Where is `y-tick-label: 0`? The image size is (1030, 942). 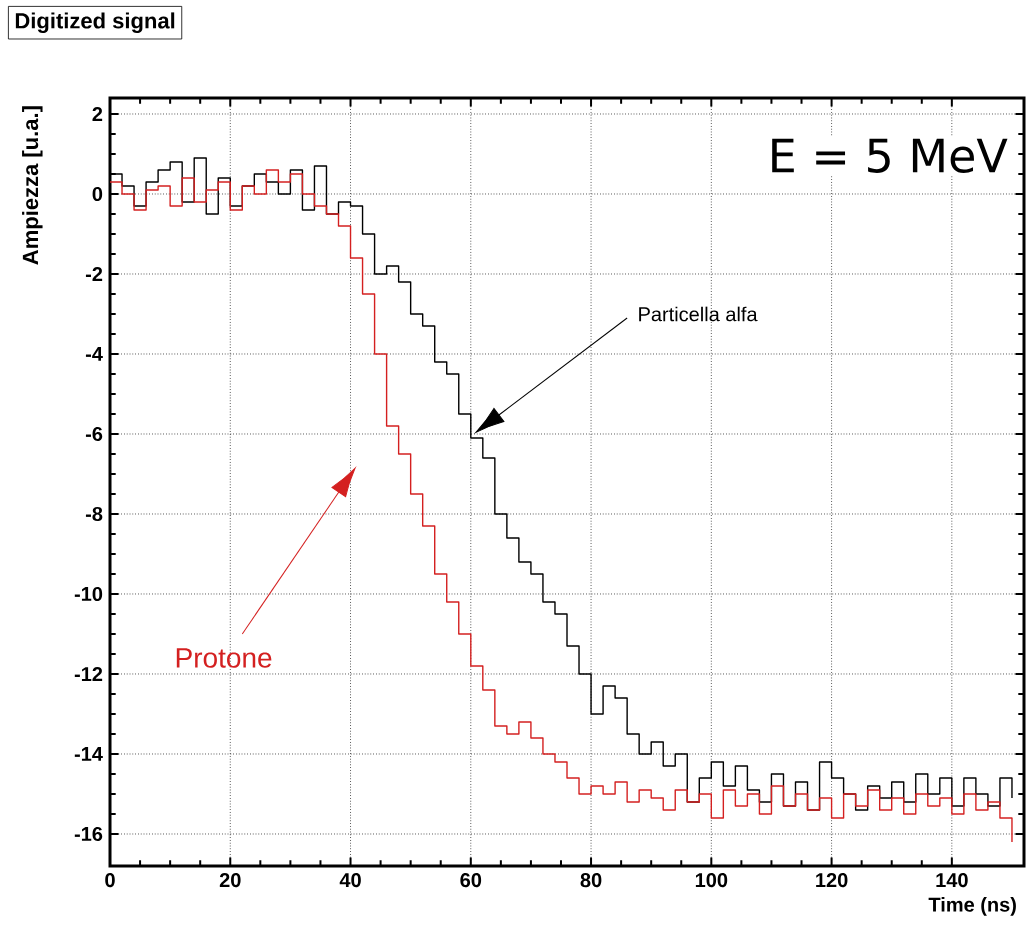 y-tick-label: 0 is located at coordinates (97, 194).